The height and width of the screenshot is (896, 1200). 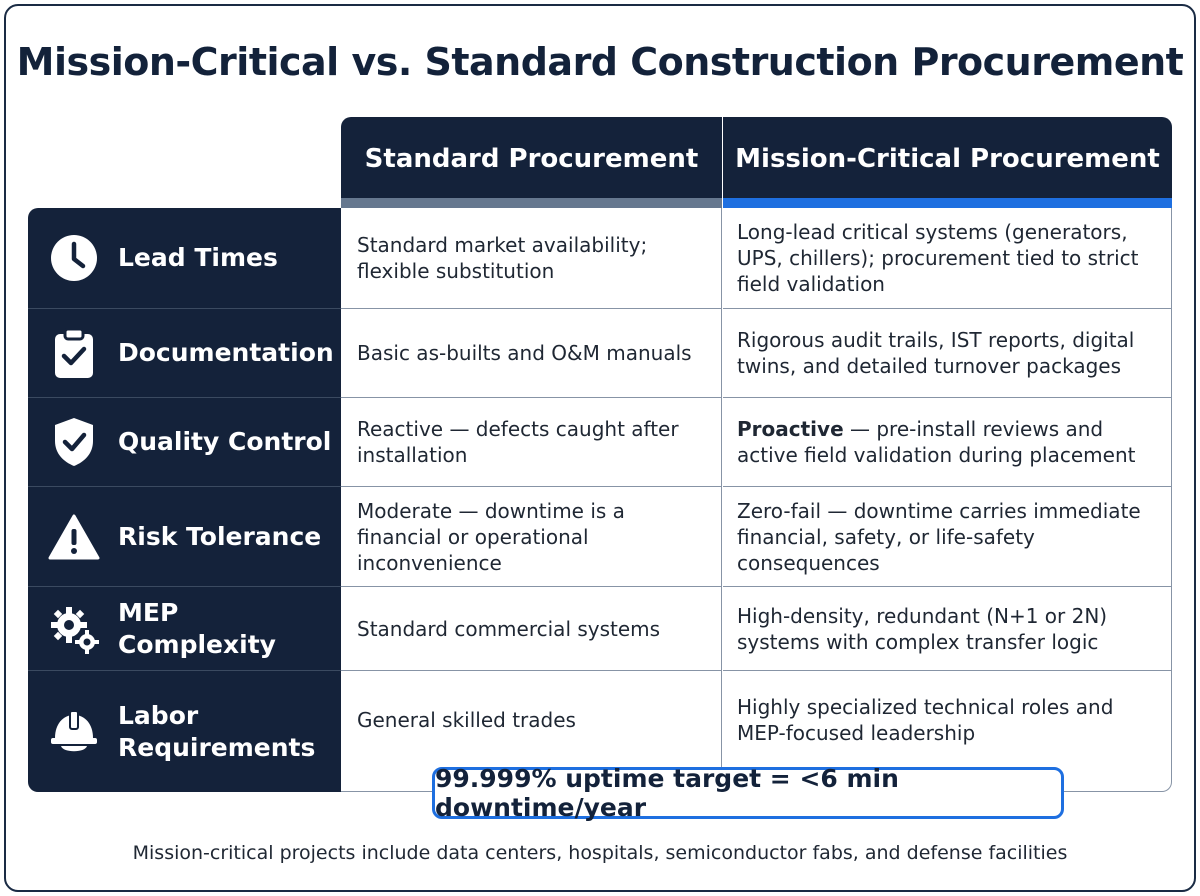 What do you see at coordinates (225, 441) in the screenshot?
I see `row-label-text: Quality Control` at bounding box center [225, 441].